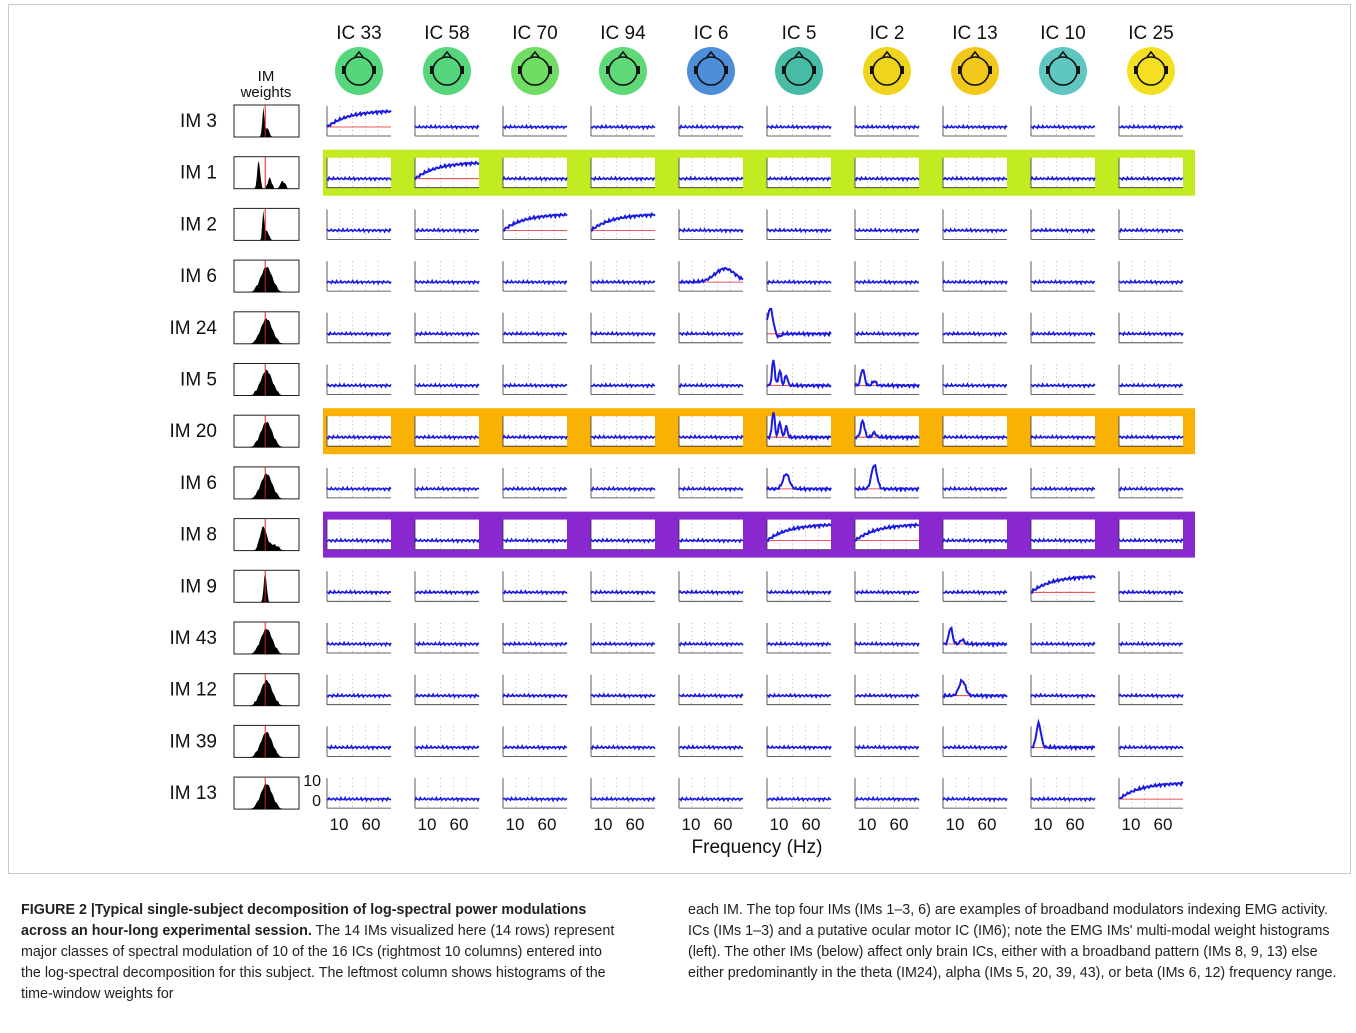 This screenshot has width=1356, height=1033. Describe the element at coordinates (198, 483) in the screenshot. I see `im-row-label: IM 6` at that location.